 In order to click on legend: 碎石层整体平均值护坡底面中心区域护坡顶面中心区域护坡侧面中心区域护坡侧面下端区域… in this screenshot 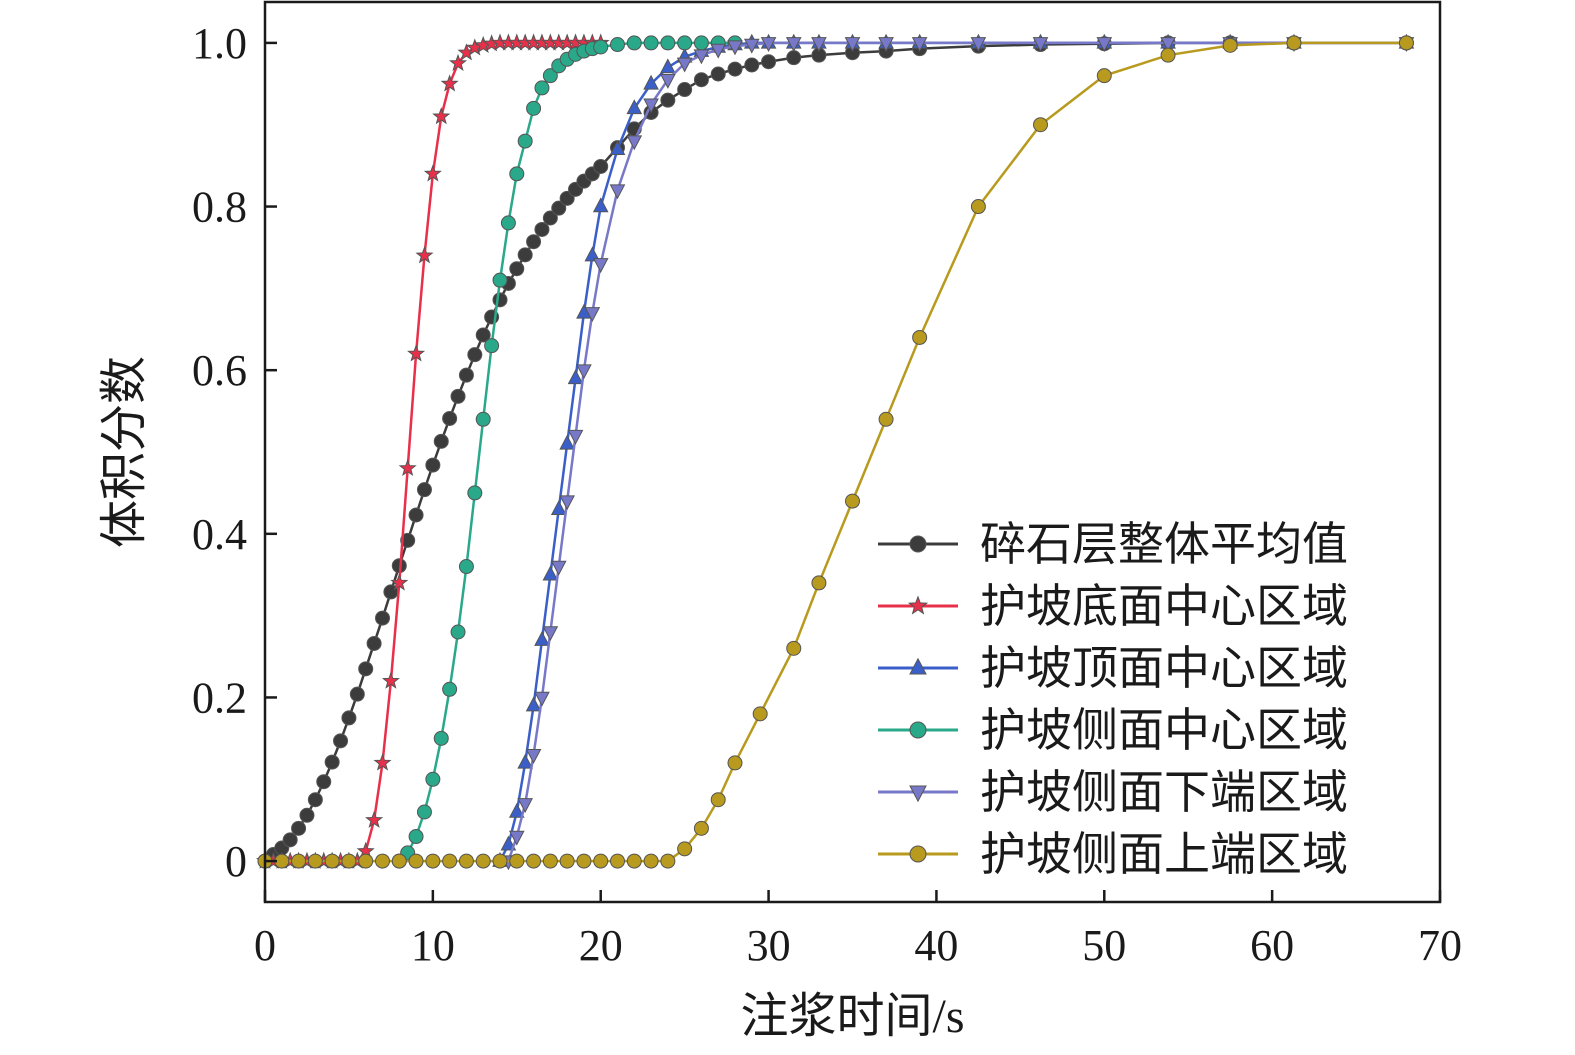, I will do `click(1113, 699)`.